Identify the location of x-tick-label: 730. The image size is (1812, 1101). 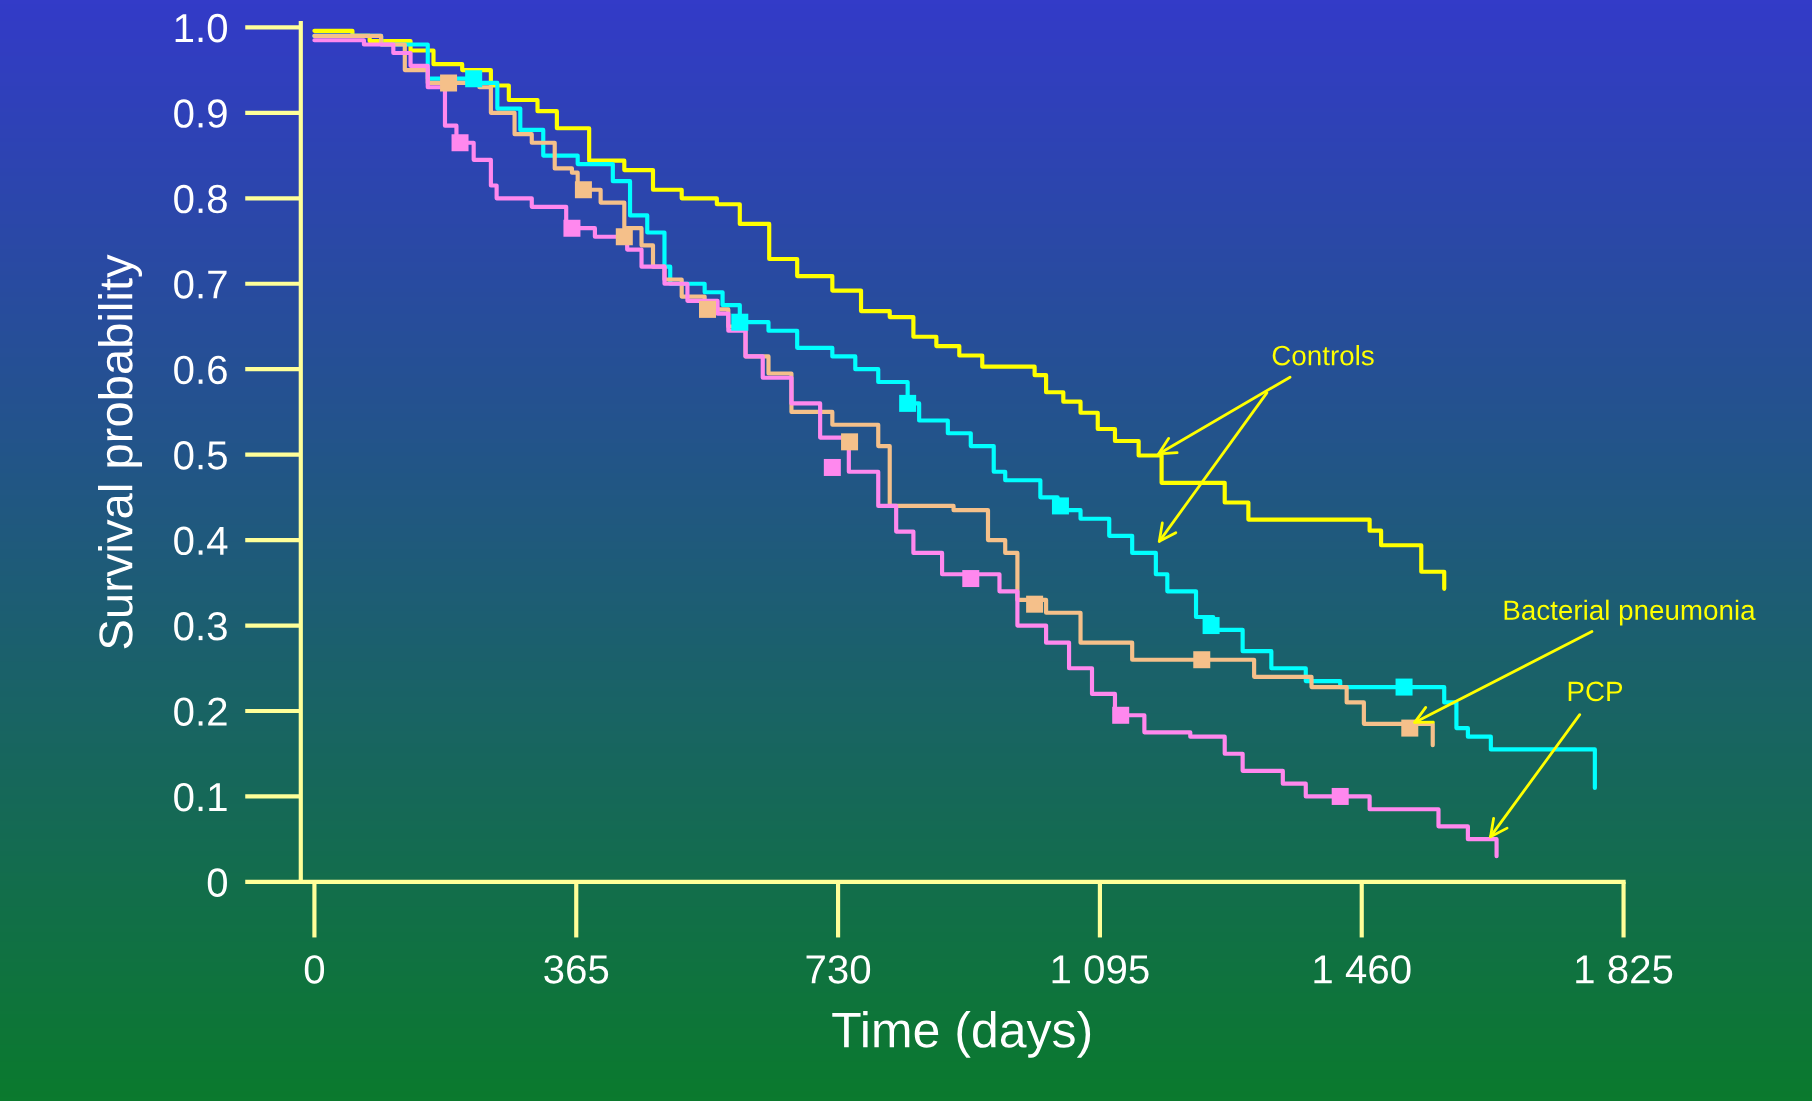
(838, 969).